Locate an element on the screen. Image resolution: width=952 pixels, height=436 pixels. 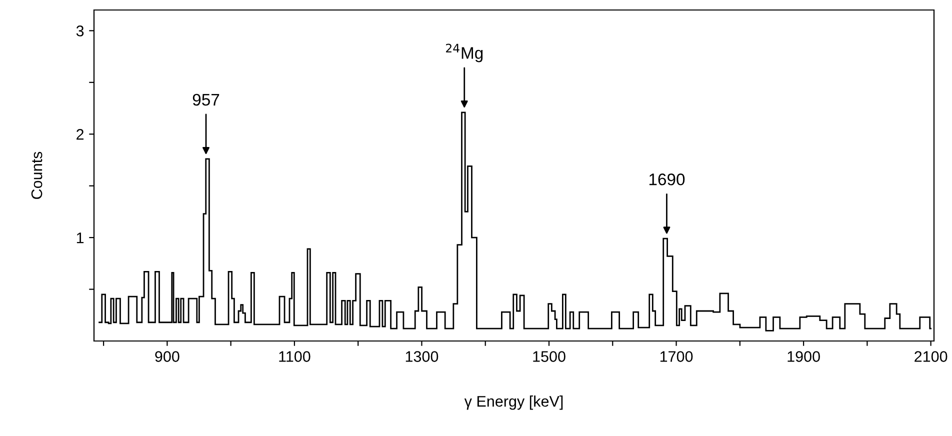
annotation: 1690 is located at coordinates (667, 180).